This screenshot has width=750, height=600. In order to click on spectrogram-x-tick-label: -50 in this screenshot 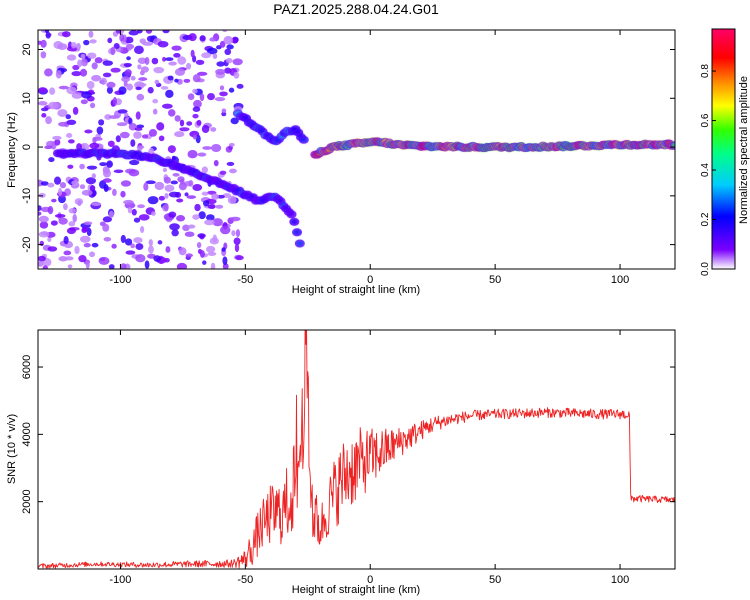, I will do `click(245, 280)`.